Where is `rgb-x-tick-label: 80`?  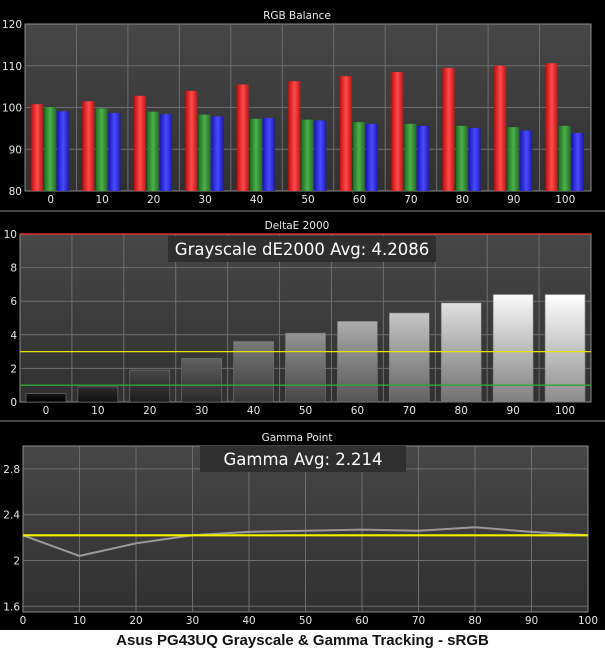 rgb-x-tick-label: 80 is located at coordinates (462, 200).